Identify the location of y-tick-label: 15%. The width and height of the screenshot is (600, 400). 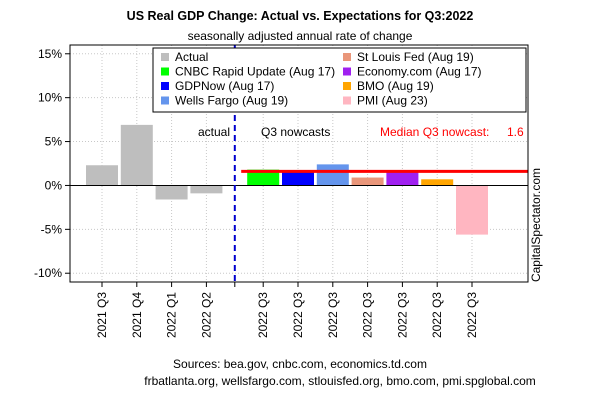
(50, 54).